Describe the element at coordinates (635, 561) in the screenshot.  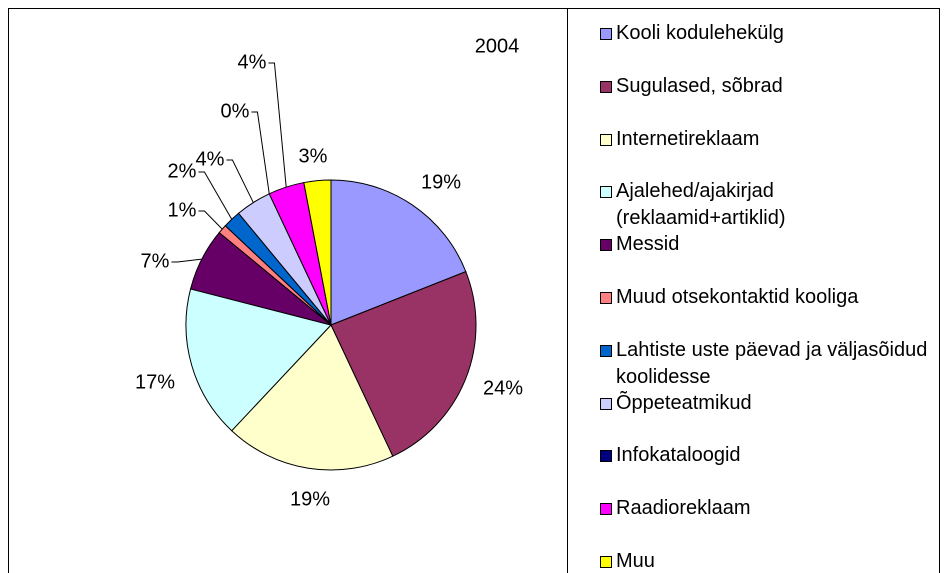
I see `legend-label: Muu` at that location.